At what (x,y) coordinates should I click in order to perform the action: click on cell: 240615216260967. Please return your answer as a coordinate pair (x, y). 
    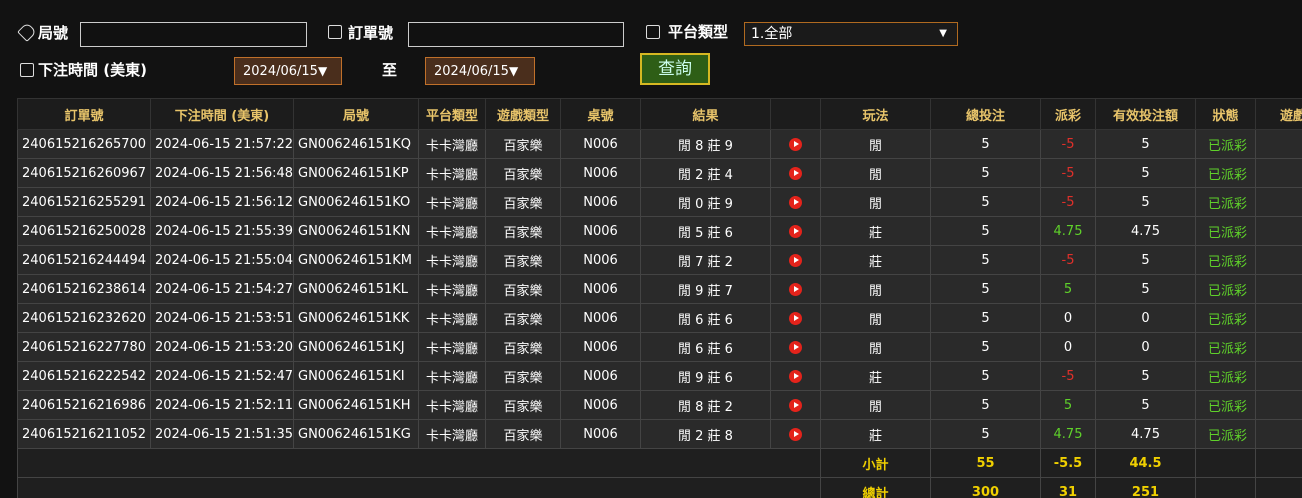
    Looking at the image, I should click on (84, 173).